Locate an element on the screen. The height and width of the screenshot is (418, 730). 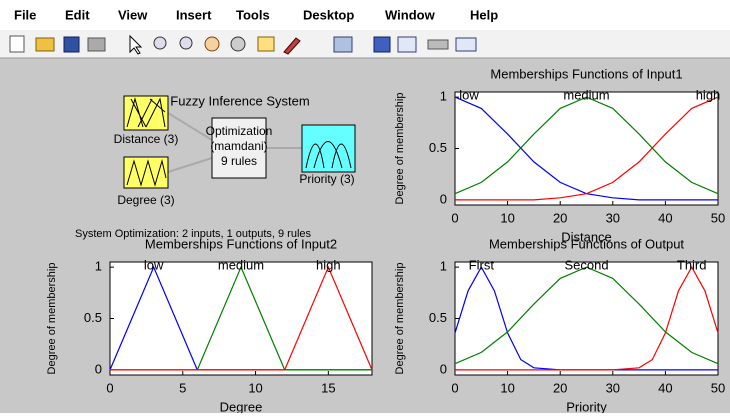
menu-item: Window is located at coordinates (410, 14).